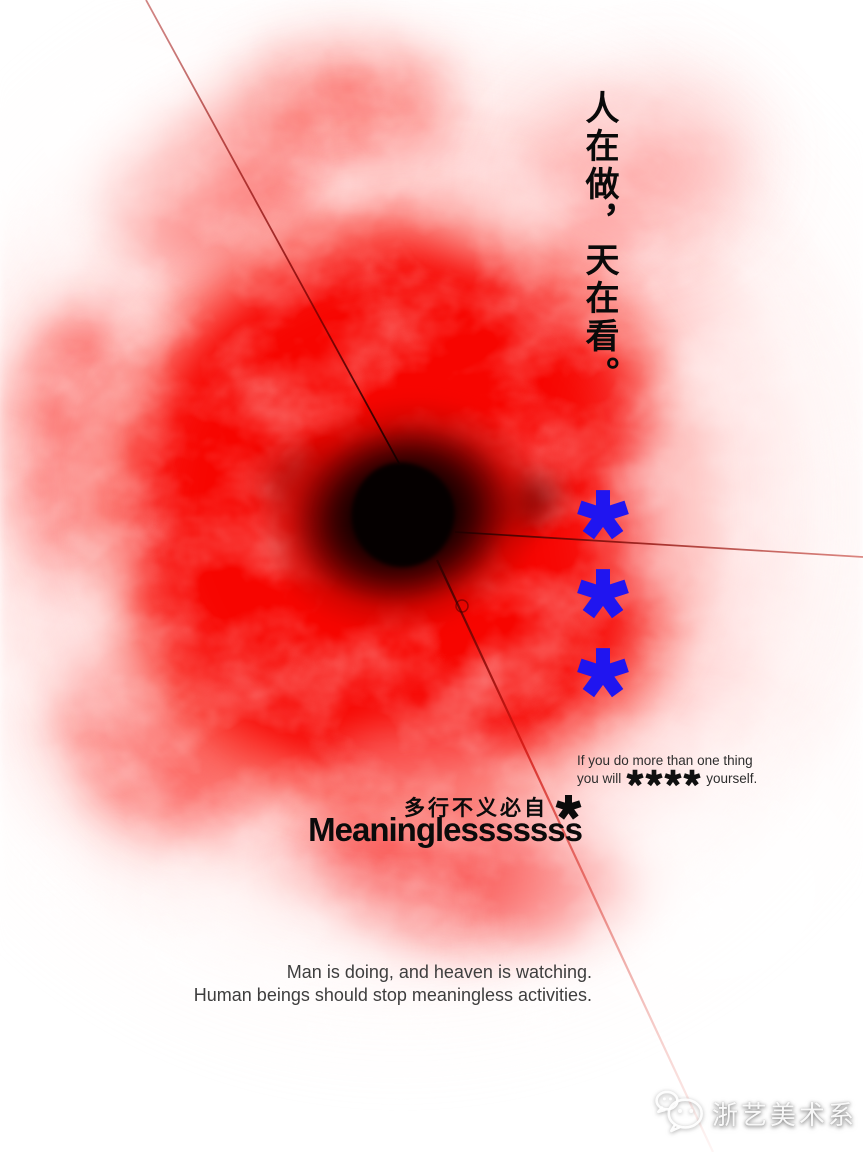  I want to click on slogan-chinese: 多行不义必自, so click(493, 807).